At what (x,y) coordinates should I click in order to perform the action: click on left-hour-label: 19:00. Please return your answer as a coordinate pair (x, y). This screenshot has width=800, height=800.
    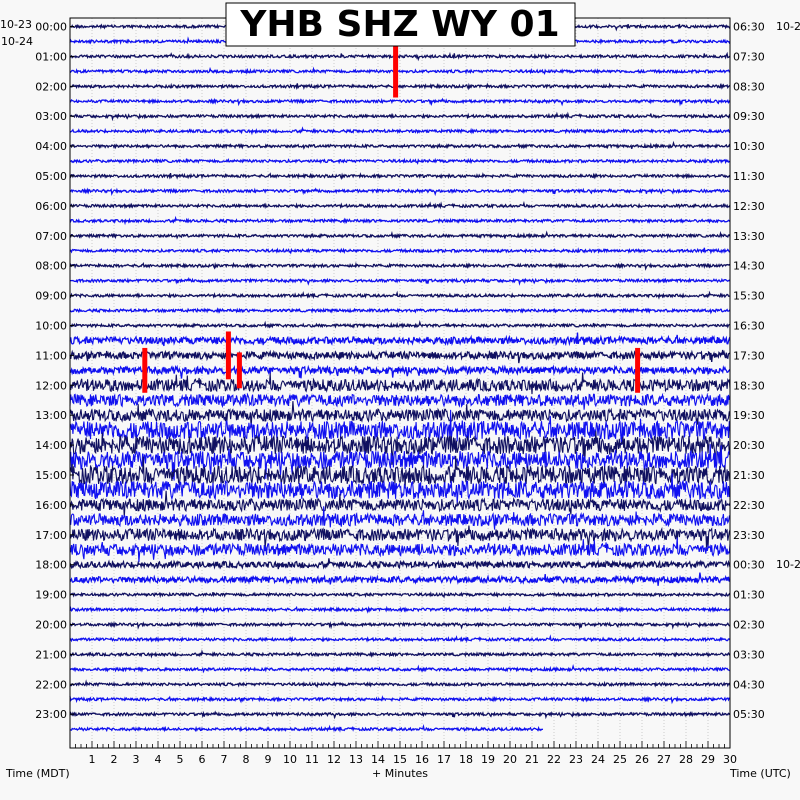
    Looking at the image, I should click on (51, 595).